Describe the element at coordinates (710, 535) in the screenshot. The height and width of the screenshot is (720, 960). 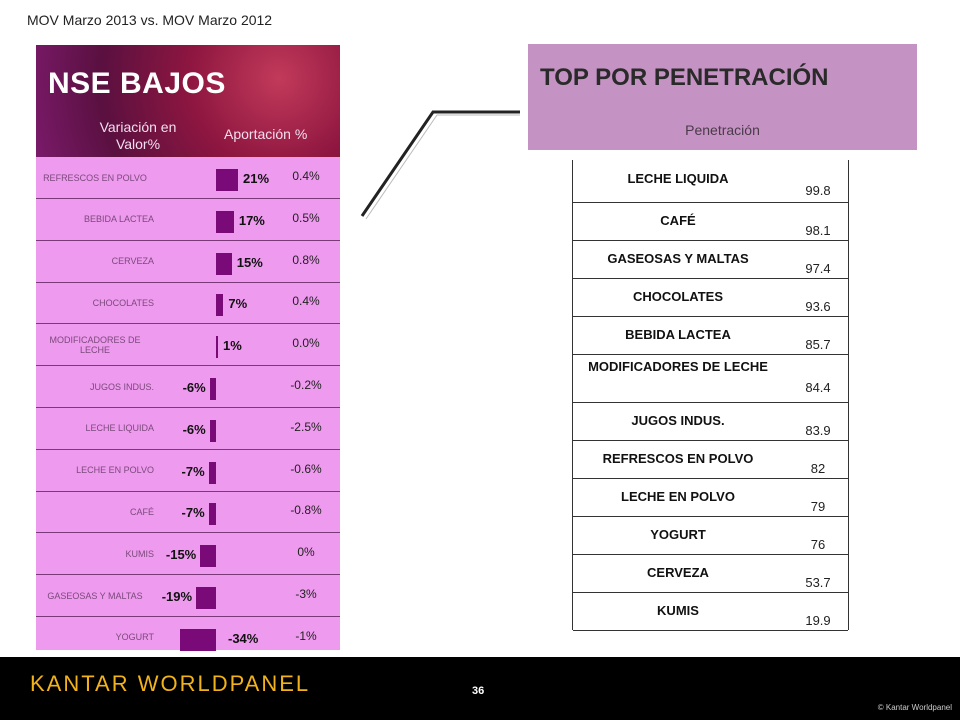
I see `penetration-row: YOGURT 76` at that location.